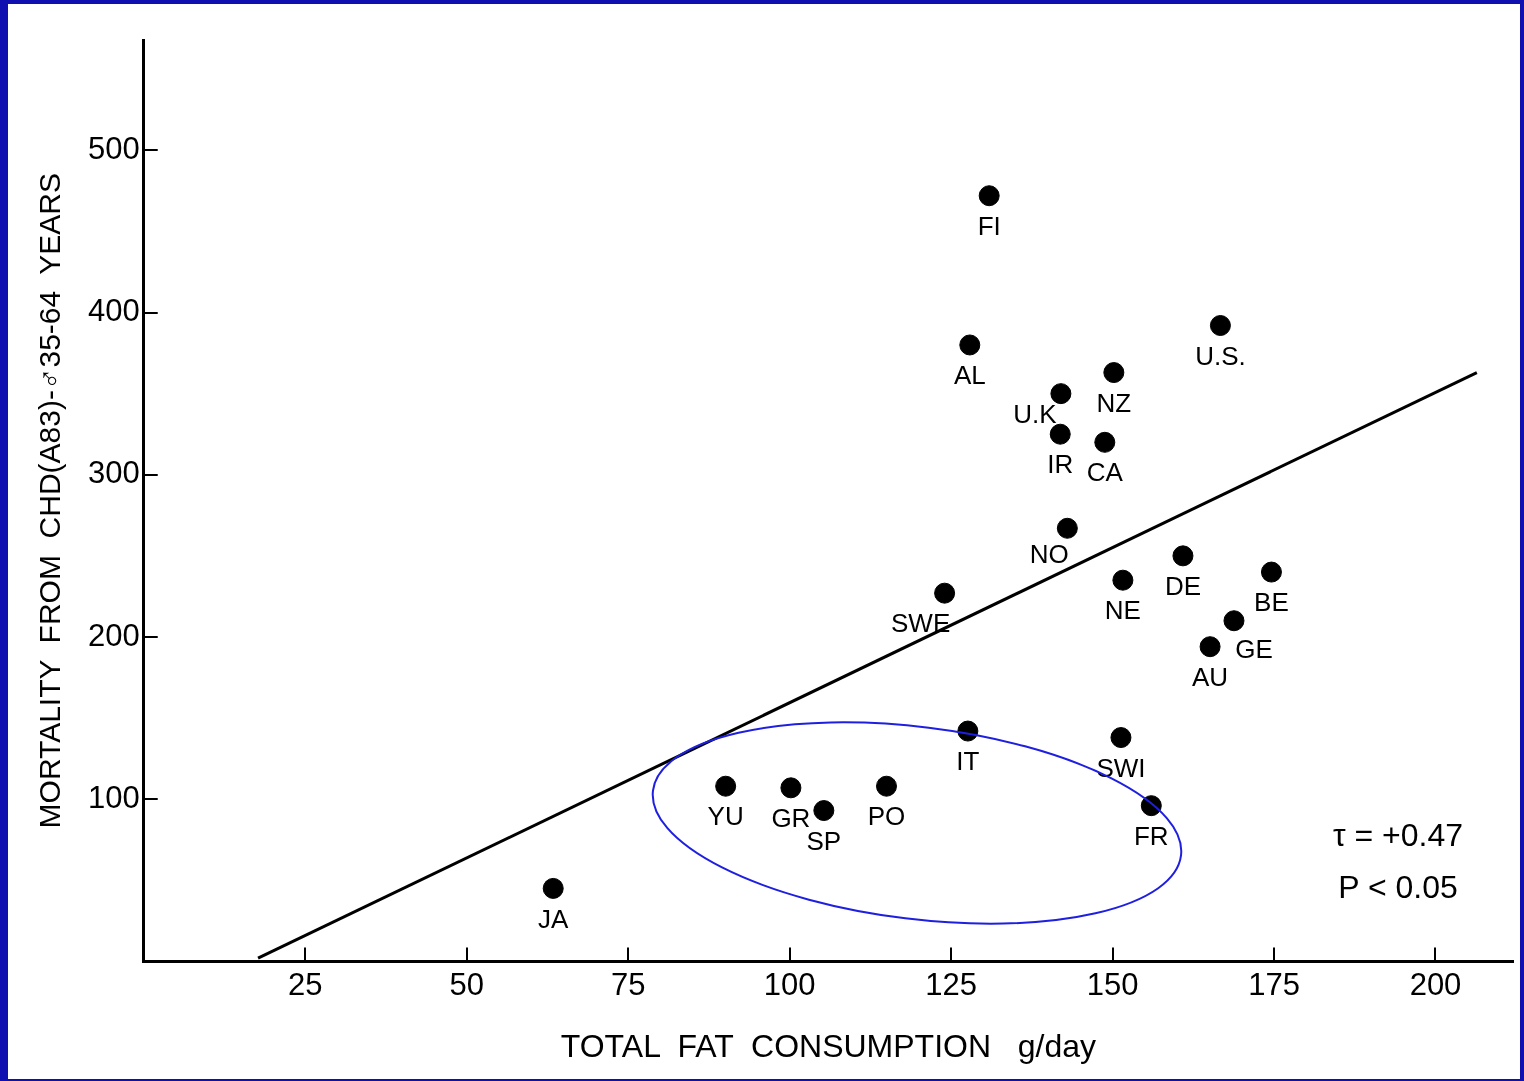 Image resolution: width=1524 pixels, height=1081 pixels. What do you see at coordinates (969, 375) in the screenshot?
I see `annotation: AL` at bounding box center [969, 375].